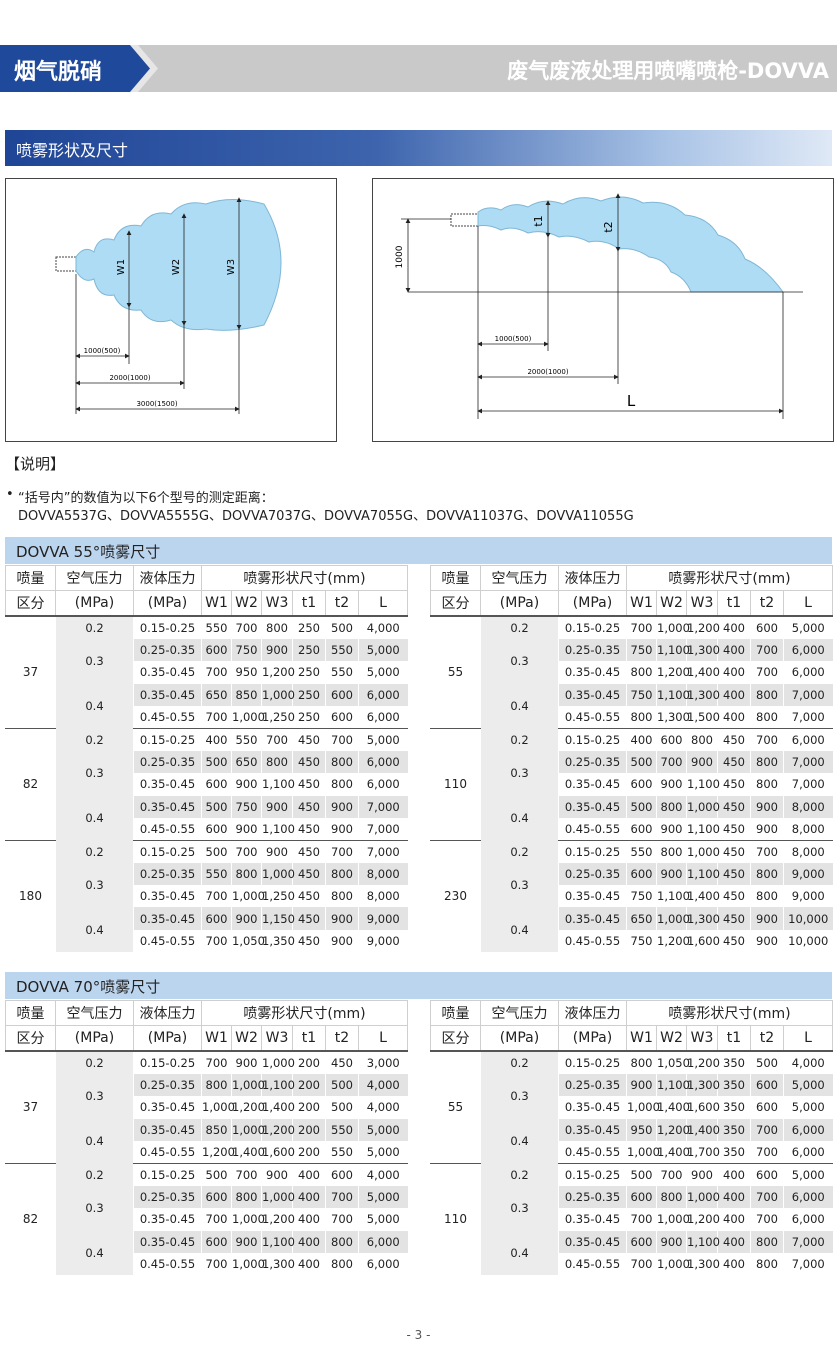 The height and width of the screenshot is (1368, 837). Describe the element at coordinates (206, 672) in the screenshot. I see `data-row: 37 0.2 0.15-0.25 550 700 800 250 500 4,000` at that location.